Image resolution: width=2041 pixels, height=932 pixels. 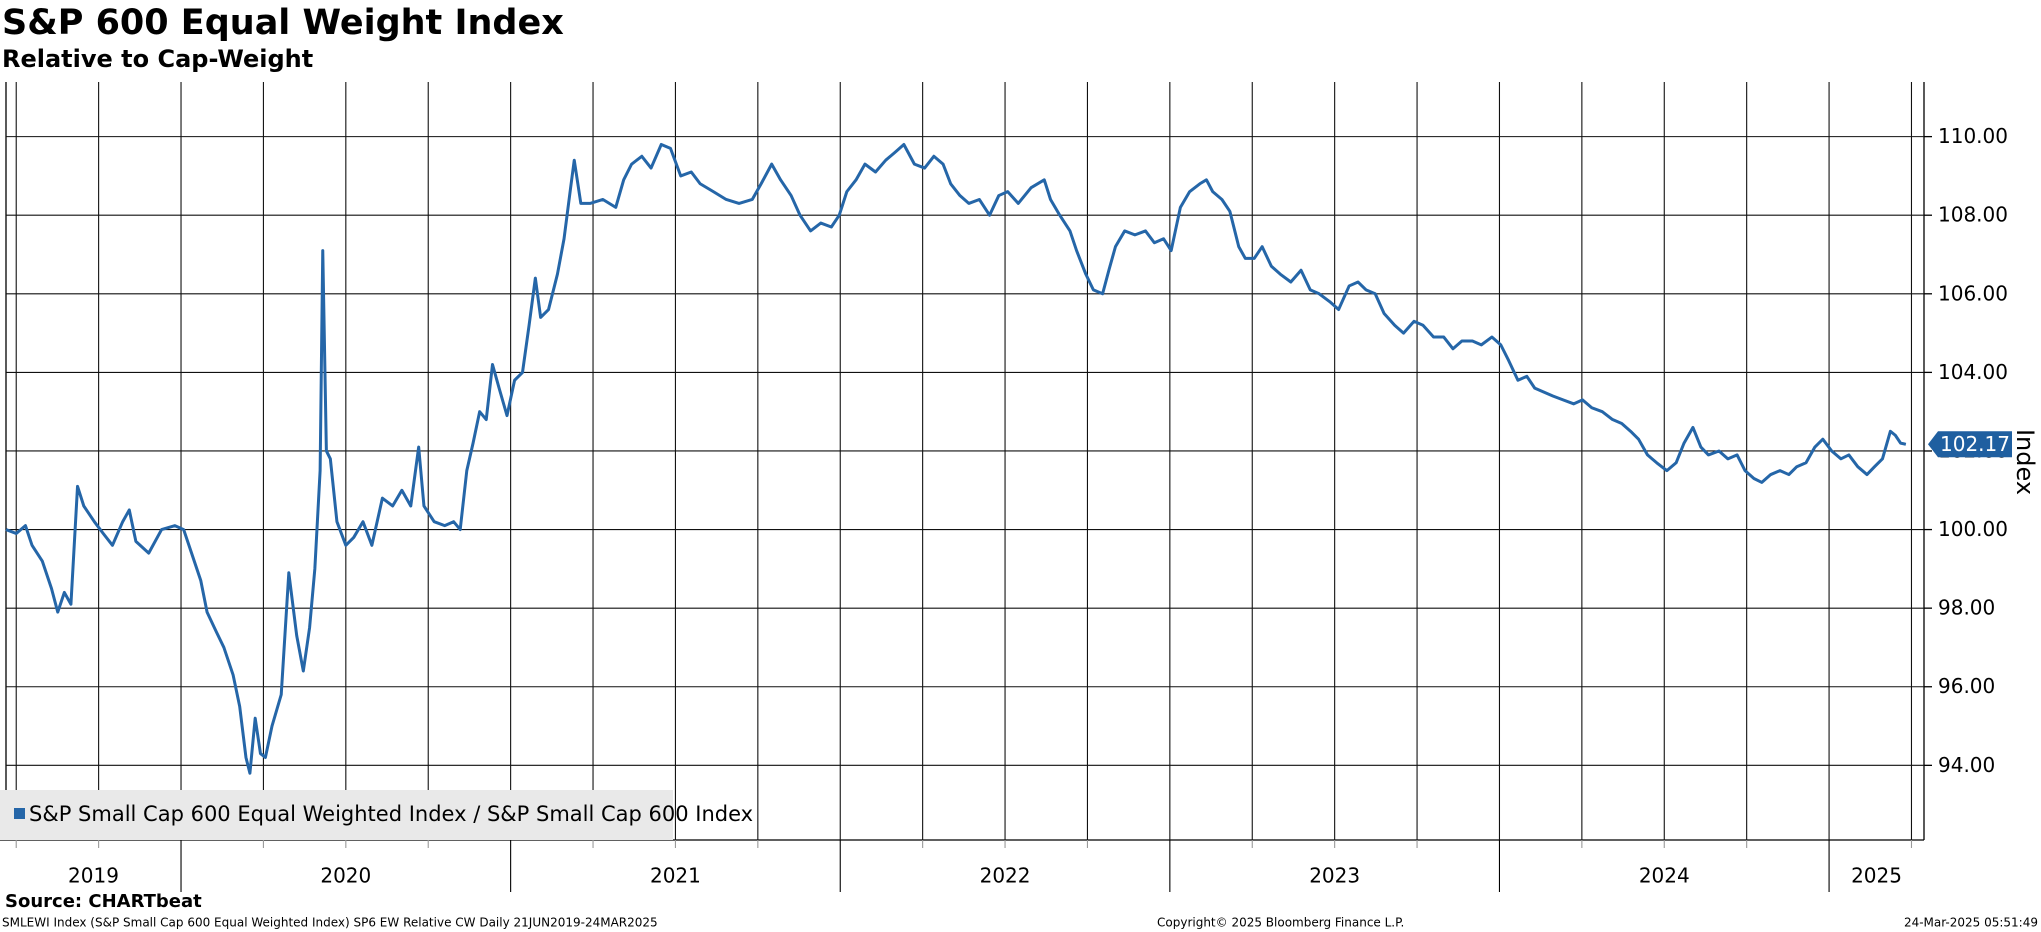 What do you see at coordinates (1973, 293) in the screenshot?
I see `y-tick-label: 106.00` at bounding box center [1973, 293].